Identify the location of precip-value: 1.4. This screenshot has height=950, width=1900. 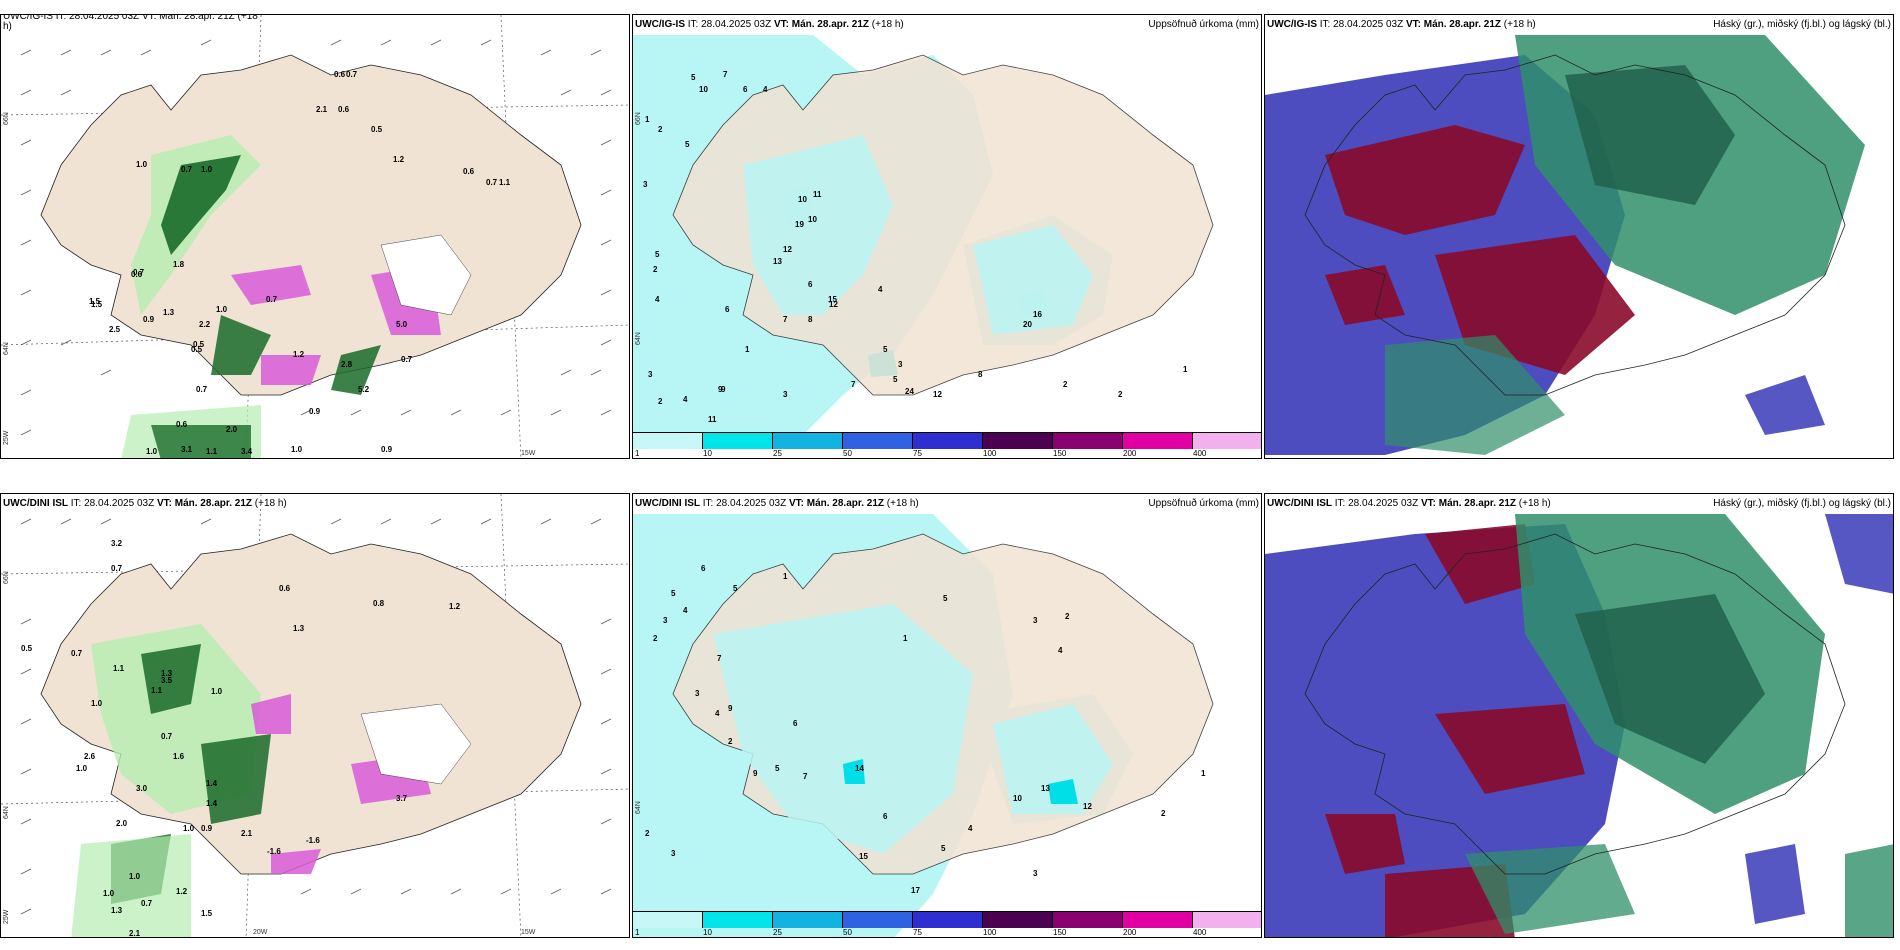
(212, 803).